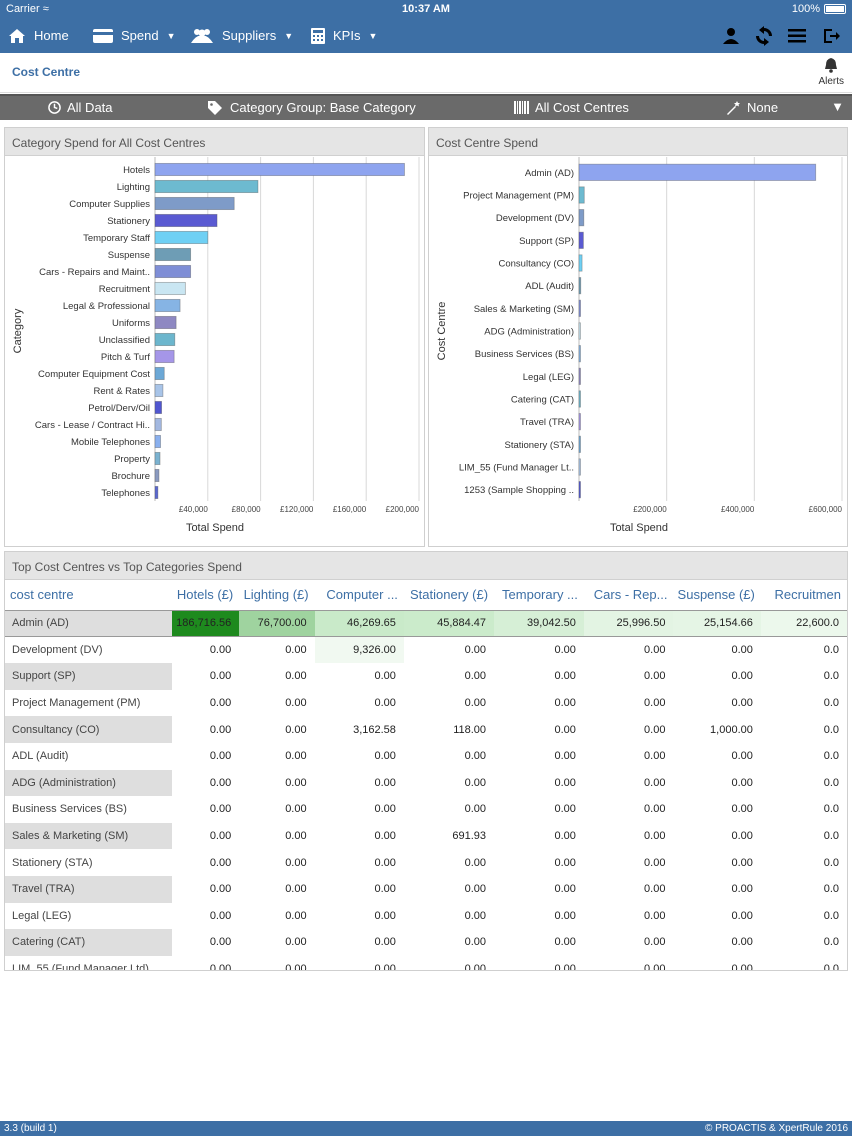  Describe the element at coordinates (125, 357) in the screenshot. I see `category-tick-label: Pitch & Turf` at that location.